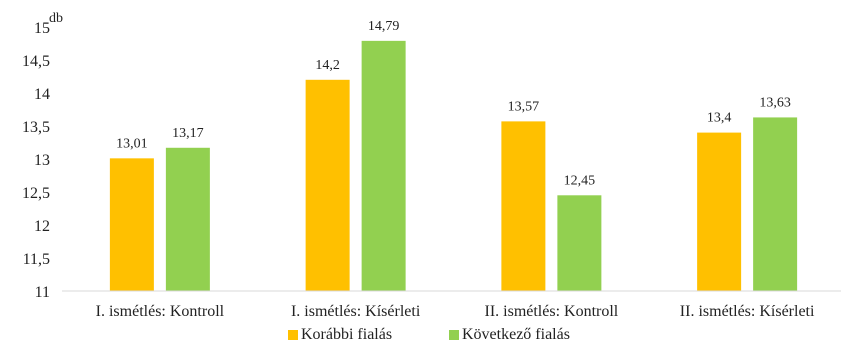  What do you see at coordinates (42, 94) in the screenshot?
I see `y-tick-label: 14` at bounding box center [42, 94].